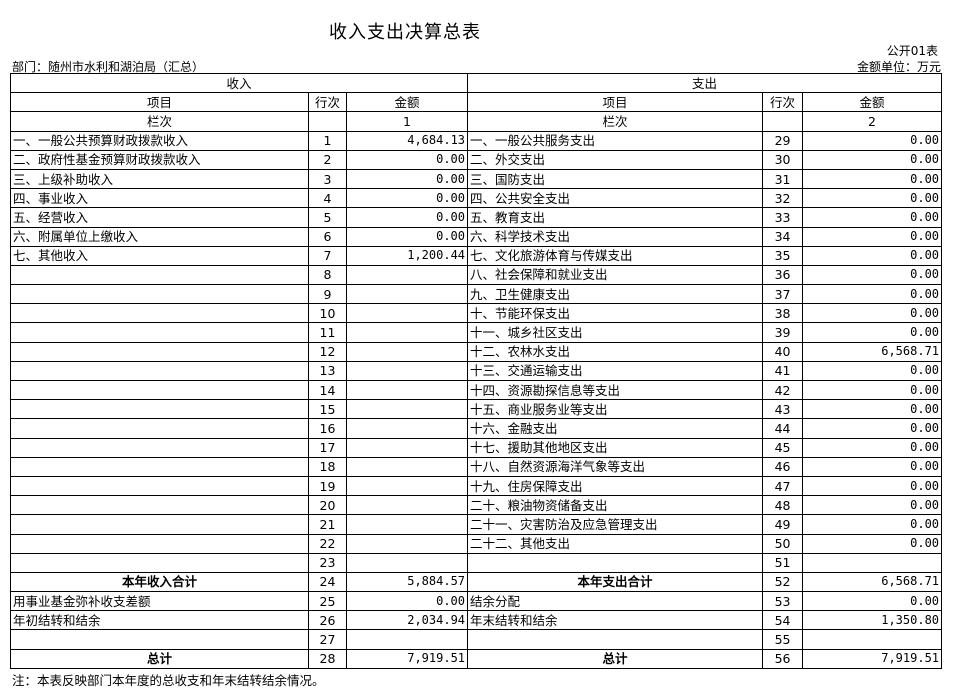  What do you see at coordinates (327, 121) in the screenshot?
I see `empty-cell` at bounding box center [327, 121].